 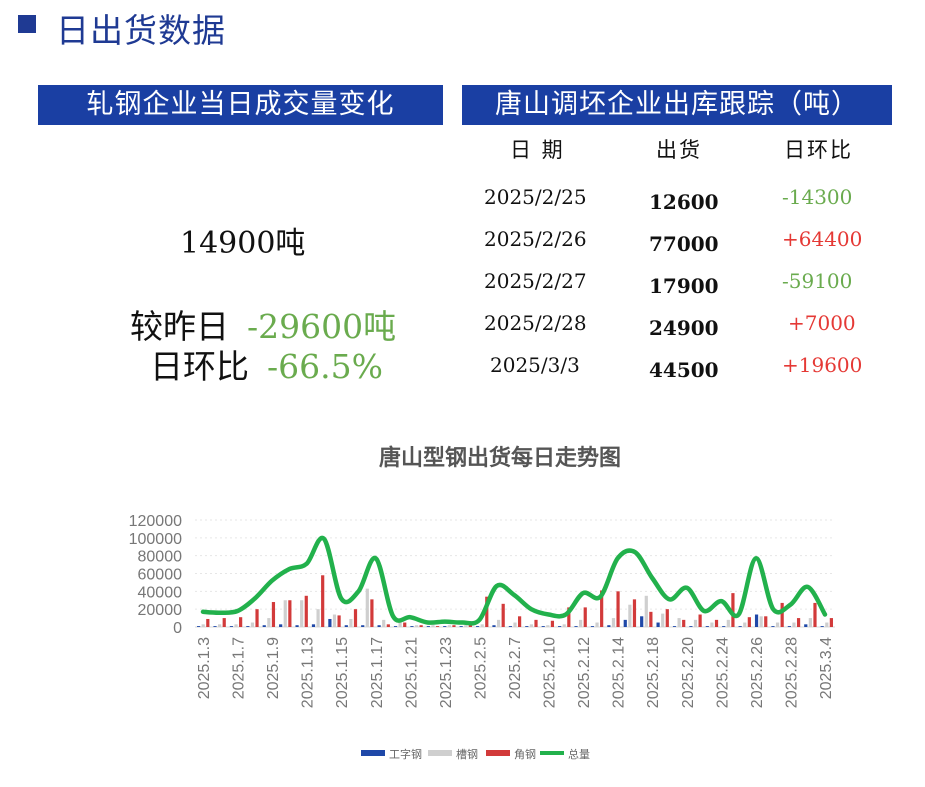 What do you see at coordinates (155, 521) in the screenshot?
I see `y-tick-label: 120000` at bounding box center [155, 521].